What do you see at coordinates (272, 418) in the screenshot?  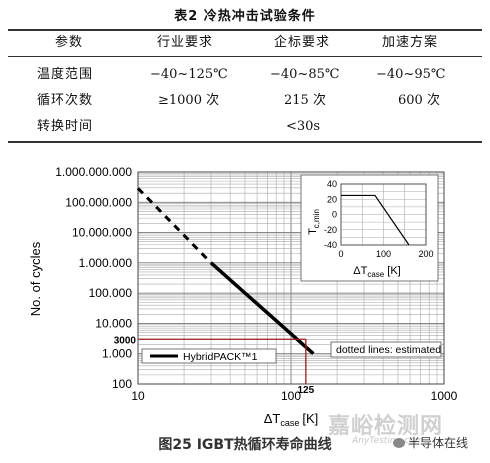 I see `main-x-axis-label-main: ΔT` at bounding box center [272, 418].